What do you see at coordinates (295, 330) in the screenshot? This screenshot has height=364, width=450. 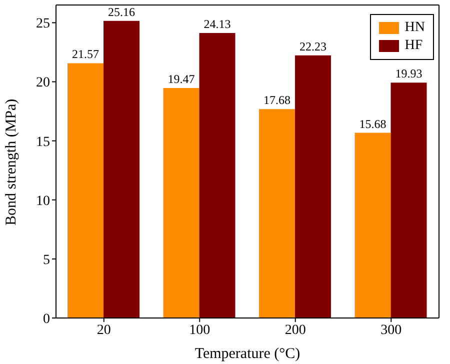 I see `x-tick-label: 200` at bounding box center [295, 330].